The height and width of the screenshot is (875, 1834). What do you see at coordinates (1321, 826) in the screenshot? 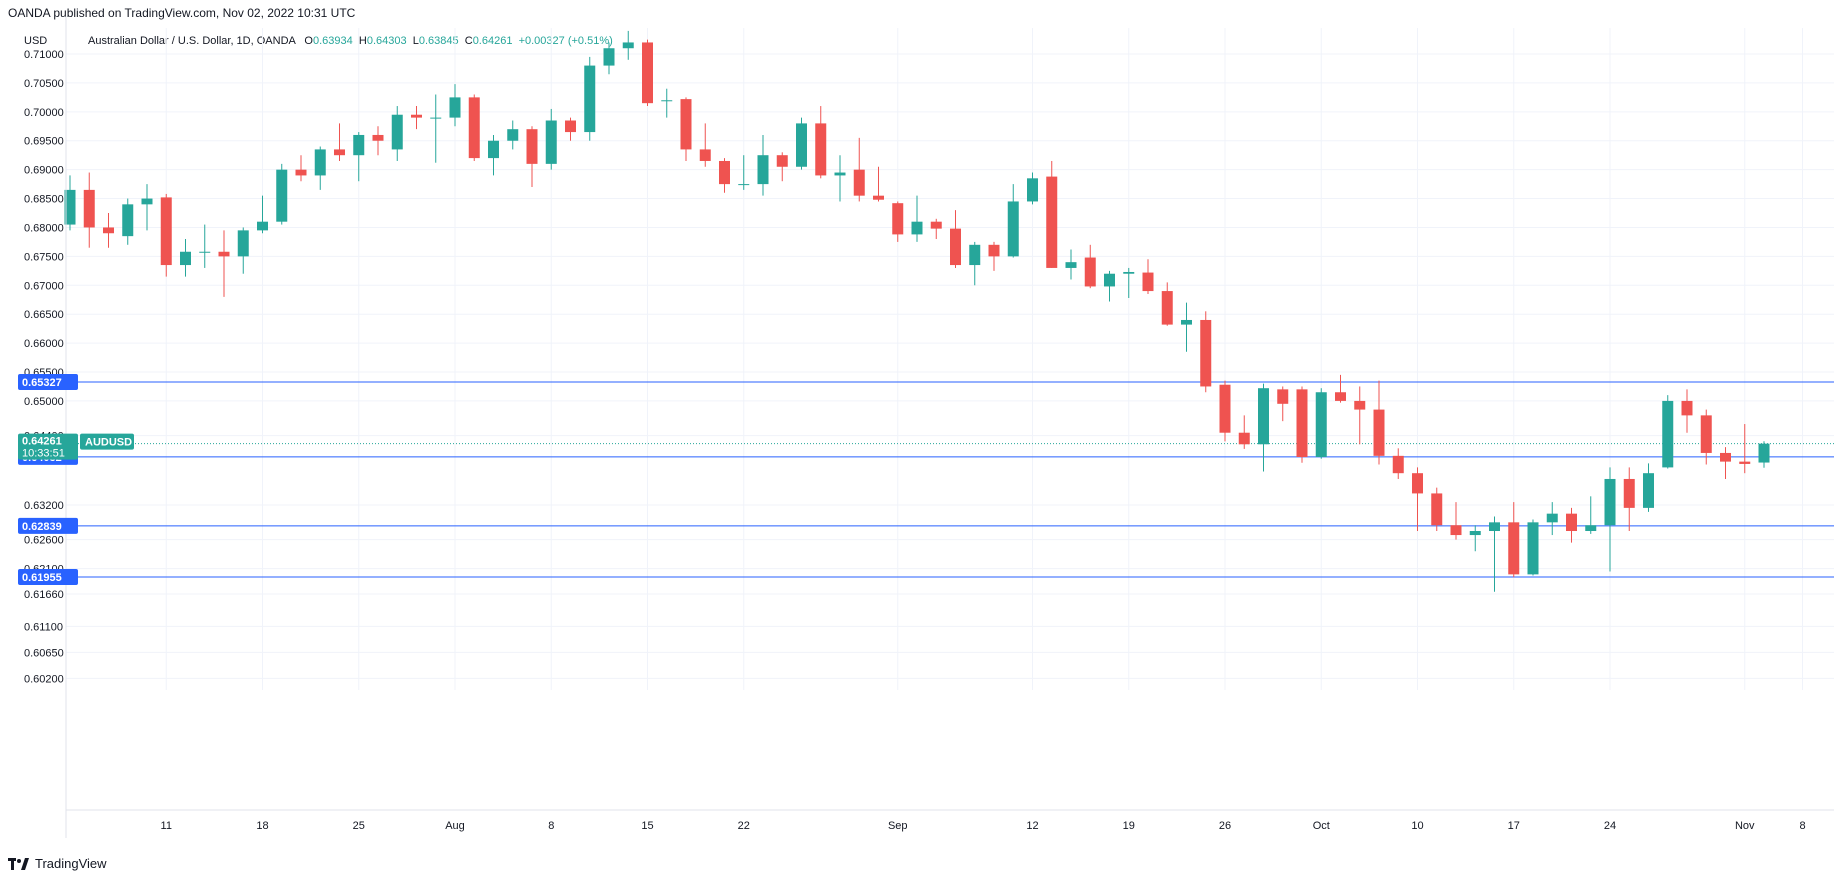
I see `x-tick-label: Oct` at bounding box center [1321, 826].